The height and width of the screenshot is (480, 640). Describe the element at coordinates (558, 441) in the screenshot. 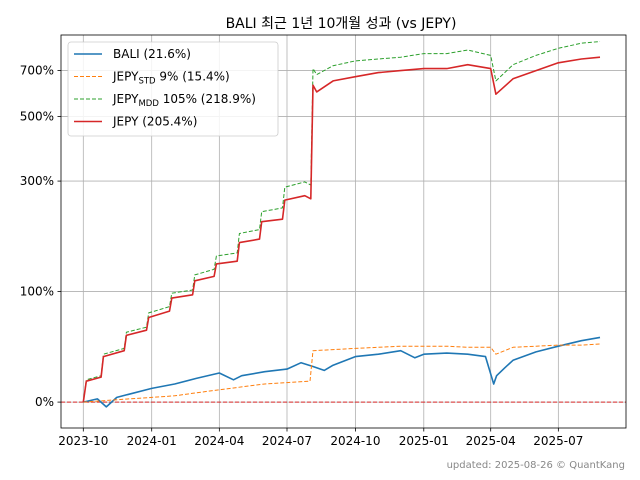

I see `x-tick-label: 2025-07` at that location.